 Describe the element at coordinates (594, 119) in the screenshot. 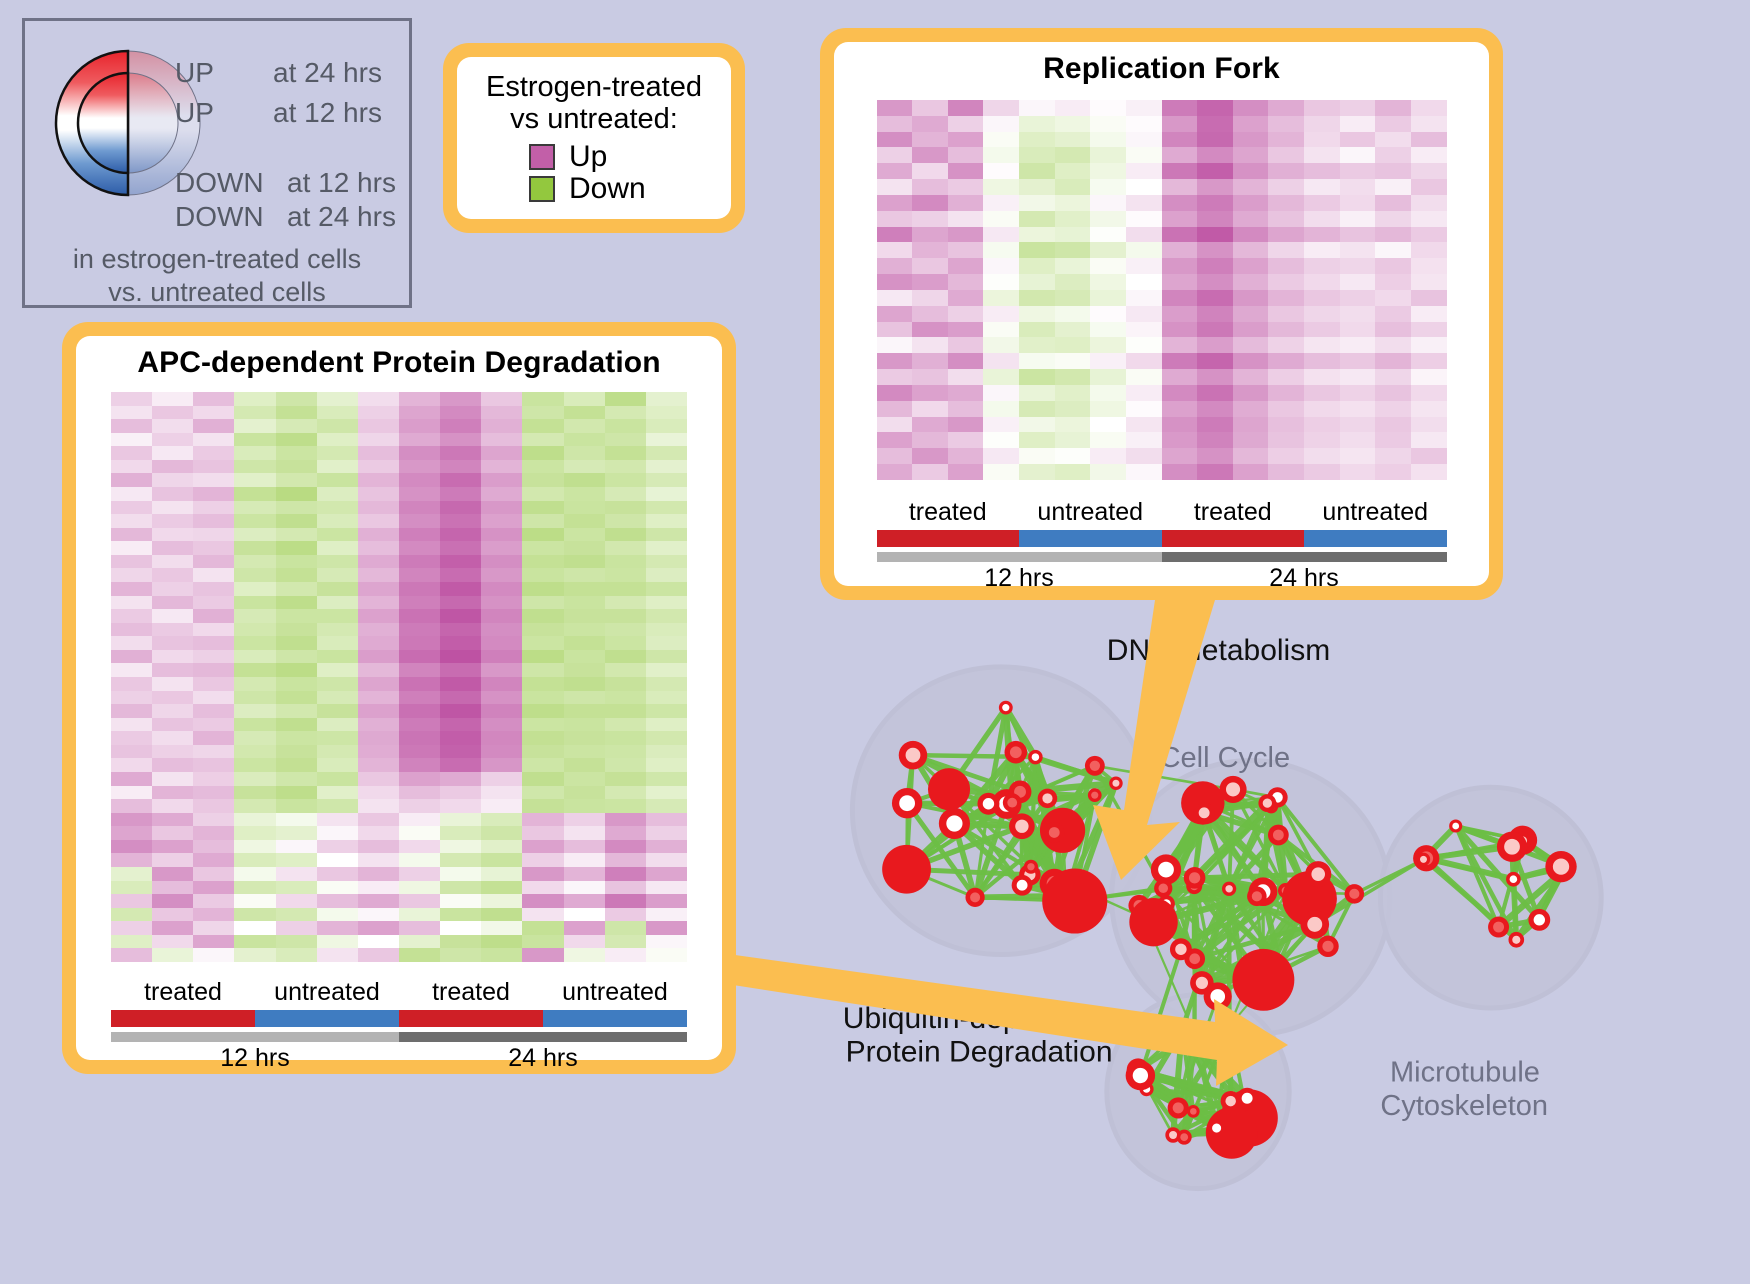

I see `estrogen-legend-title-line2: vs untreated:` at that location.